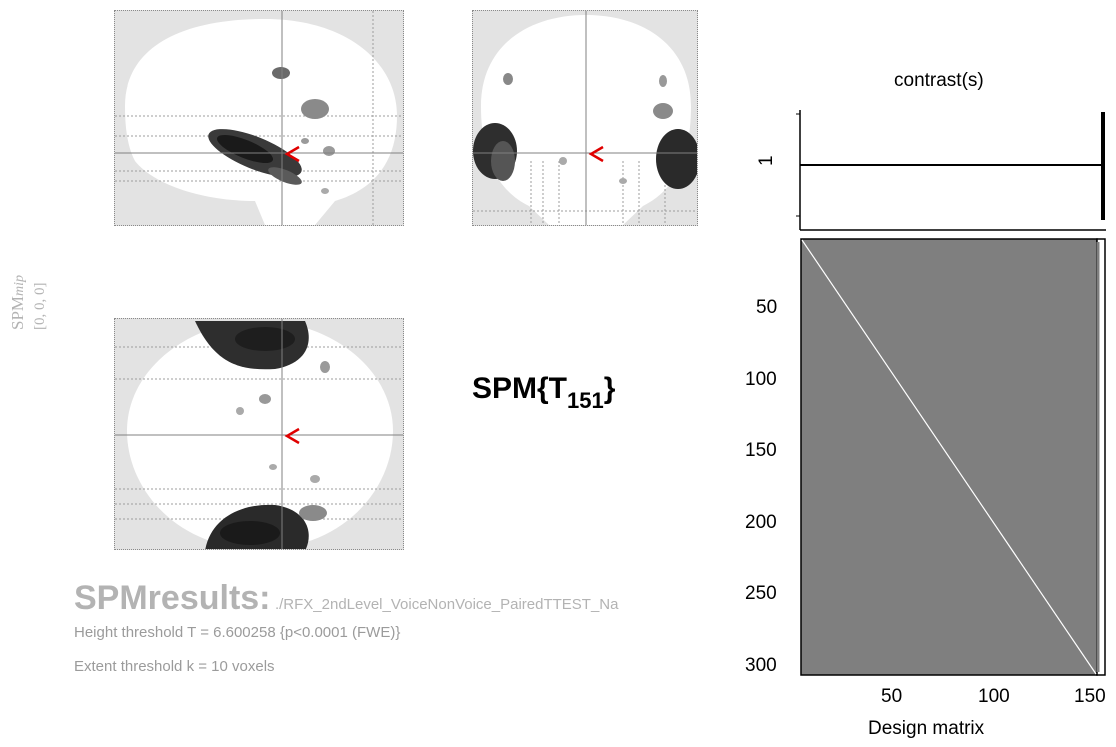 The image size is (1116, 747). I want to click on stat-title: SPM{T151}, so click(543, 393).